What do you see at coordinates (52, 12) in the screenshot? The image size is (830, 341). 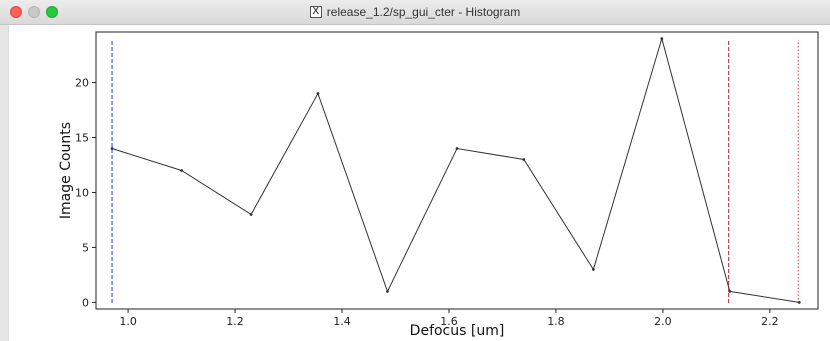 I see `maximize-button` at bounding box center [52, 12].